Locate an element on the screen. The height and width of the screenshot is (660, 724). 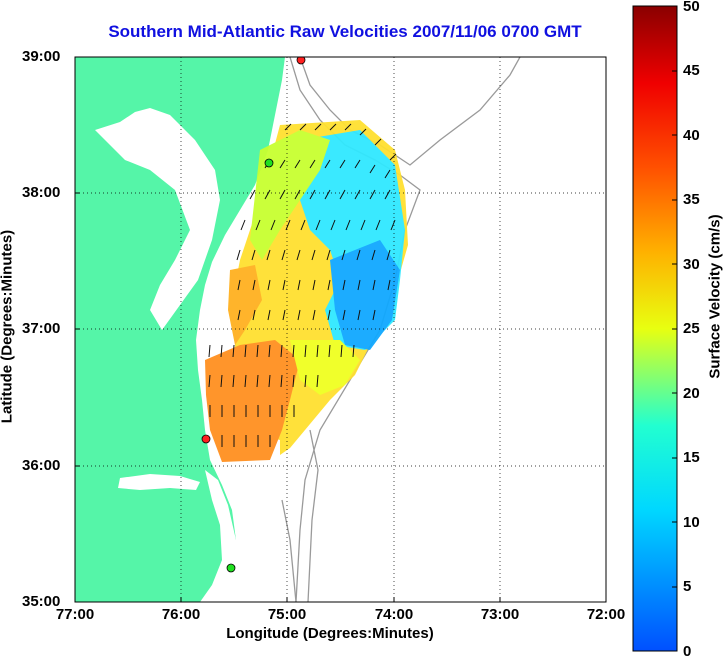
colorbar-ticks is located at coordinates (674, 296).